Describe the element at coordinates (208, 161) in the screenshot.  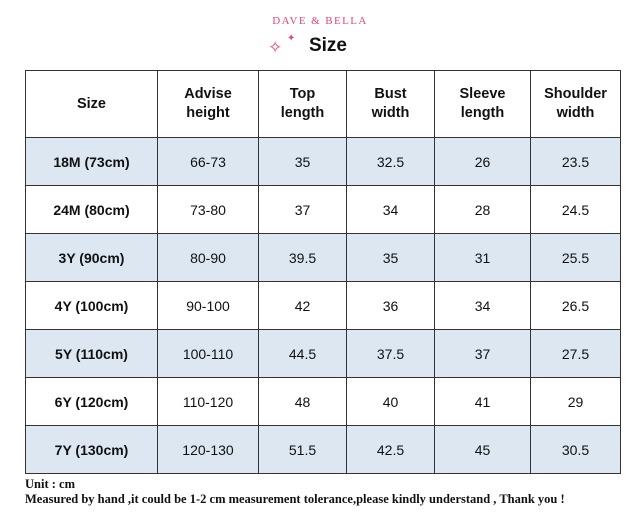
I see `cell-advise-height: 66-73` at that location.